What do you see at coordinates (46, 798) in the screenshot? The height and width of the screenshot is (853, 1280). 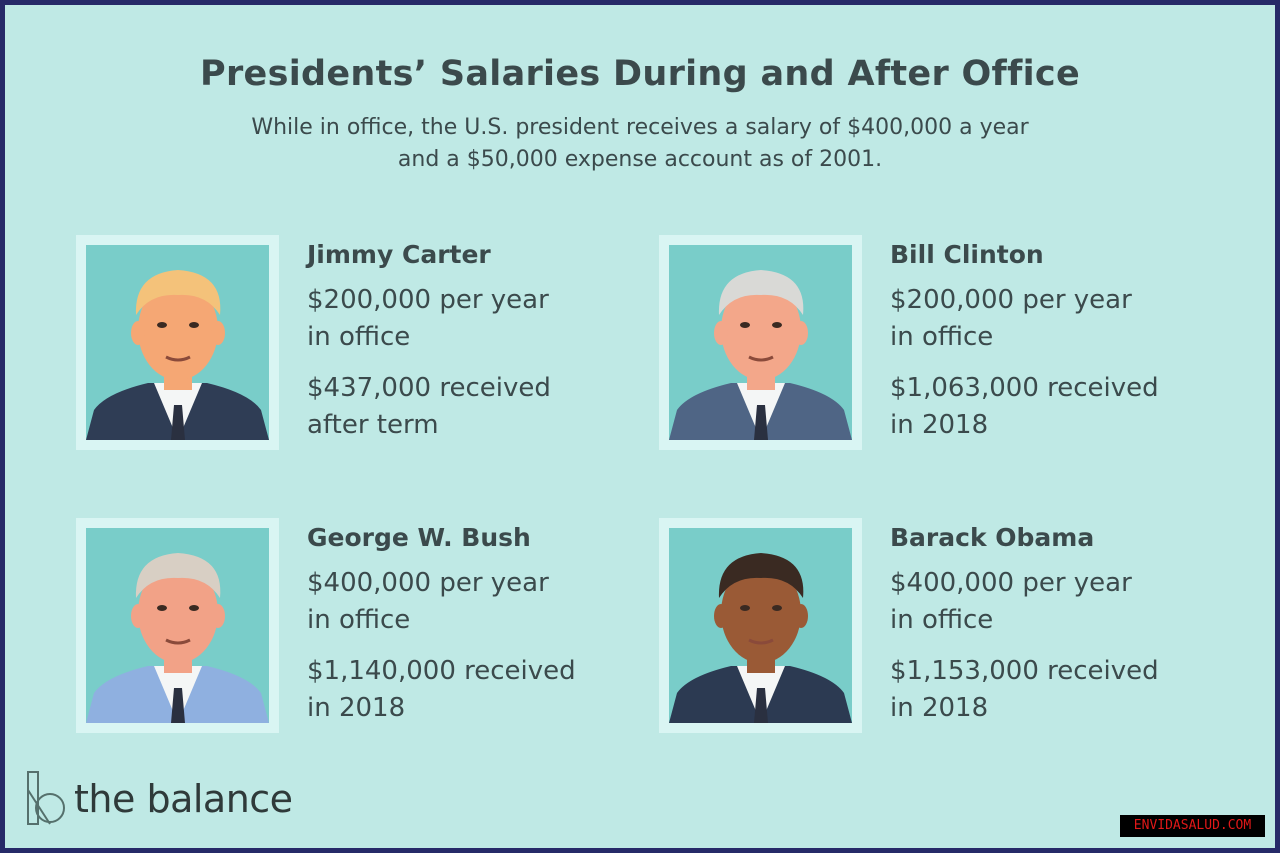 I see `balance-logo-icon` at bounding box center [46, 798].